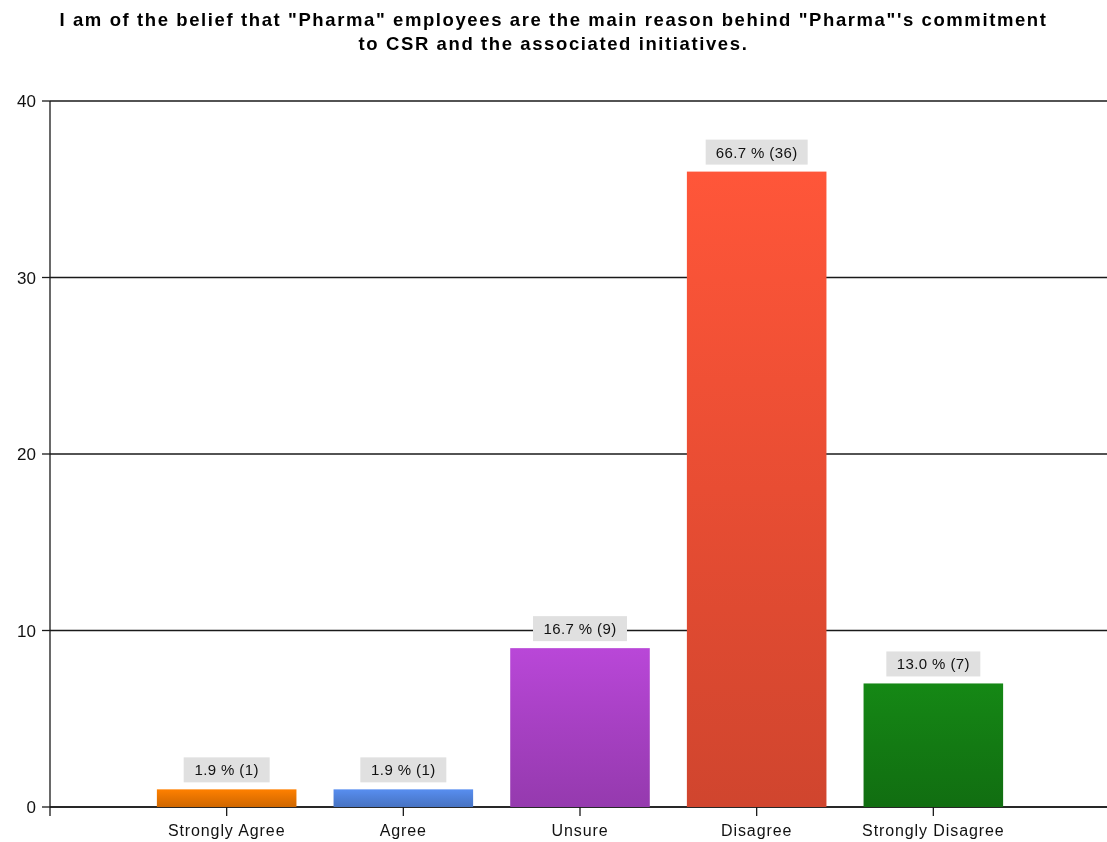 The width and height of the screenshot is (1107, 842). What do you see at coordinates (580, 830) in the screenshot?
I see `x-tick-label: Unsure` at bounding box center [580, 830].